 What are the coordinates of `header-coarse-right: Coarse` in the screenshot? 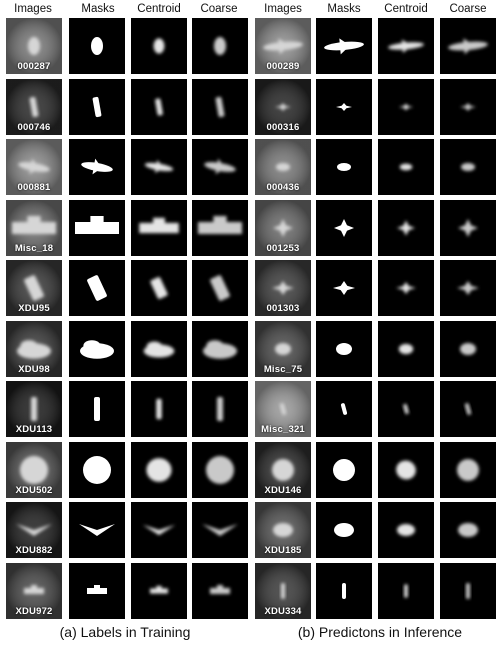 It's located at (468, 9).